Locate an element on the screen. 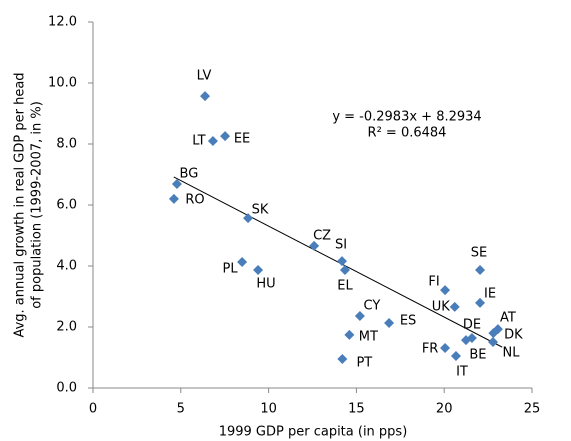 Image resolution: width=571 pixels, height=441 pixels. y-tick-label: 0.0 is located at coordinates (66, 388).